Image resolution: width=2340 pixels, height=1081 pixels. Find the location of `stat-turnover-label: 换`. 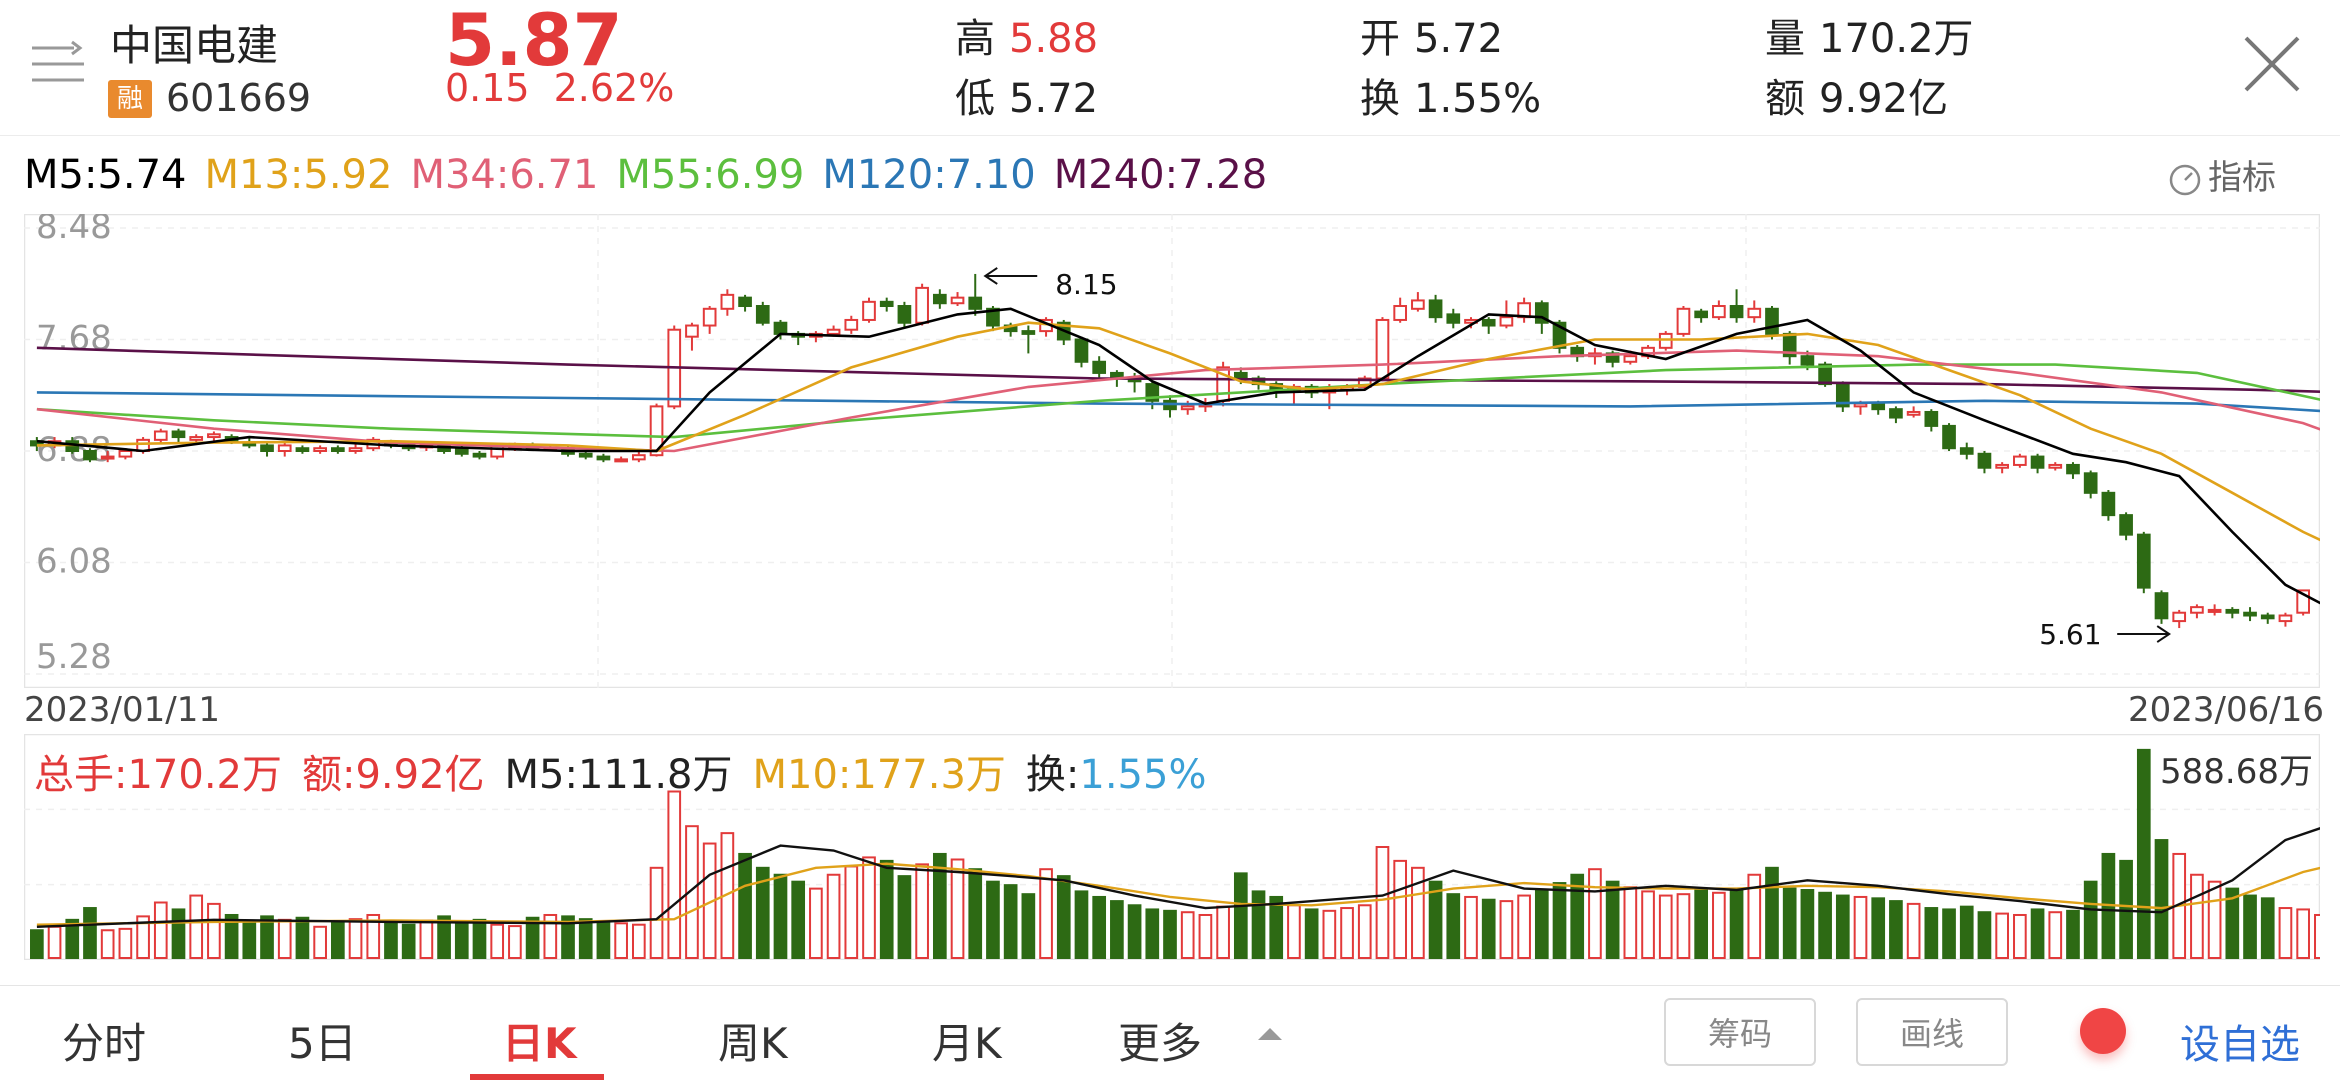

stat-turnover-label: 换 is located at coordinates (1380, 99).